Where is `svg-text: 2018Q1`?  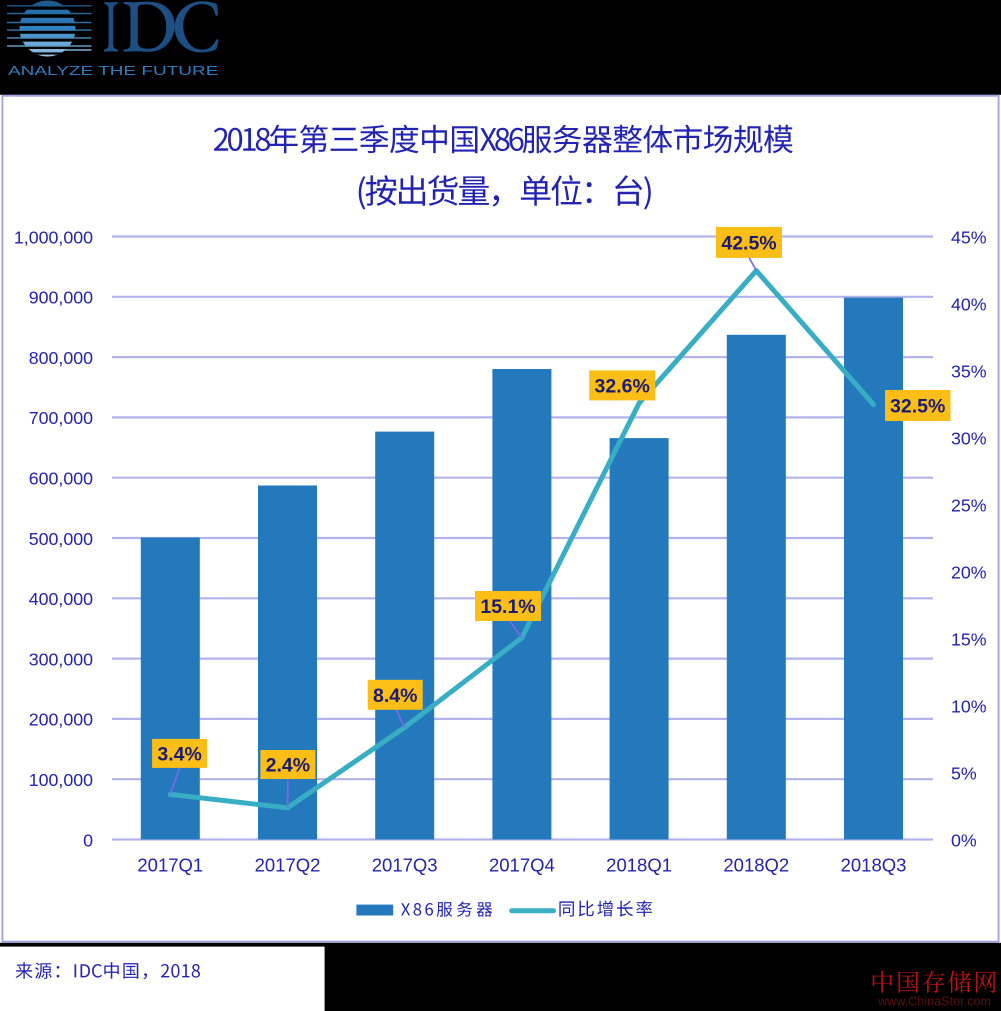 svg-text: 2018Q1 is located at coordinates (639, 865).